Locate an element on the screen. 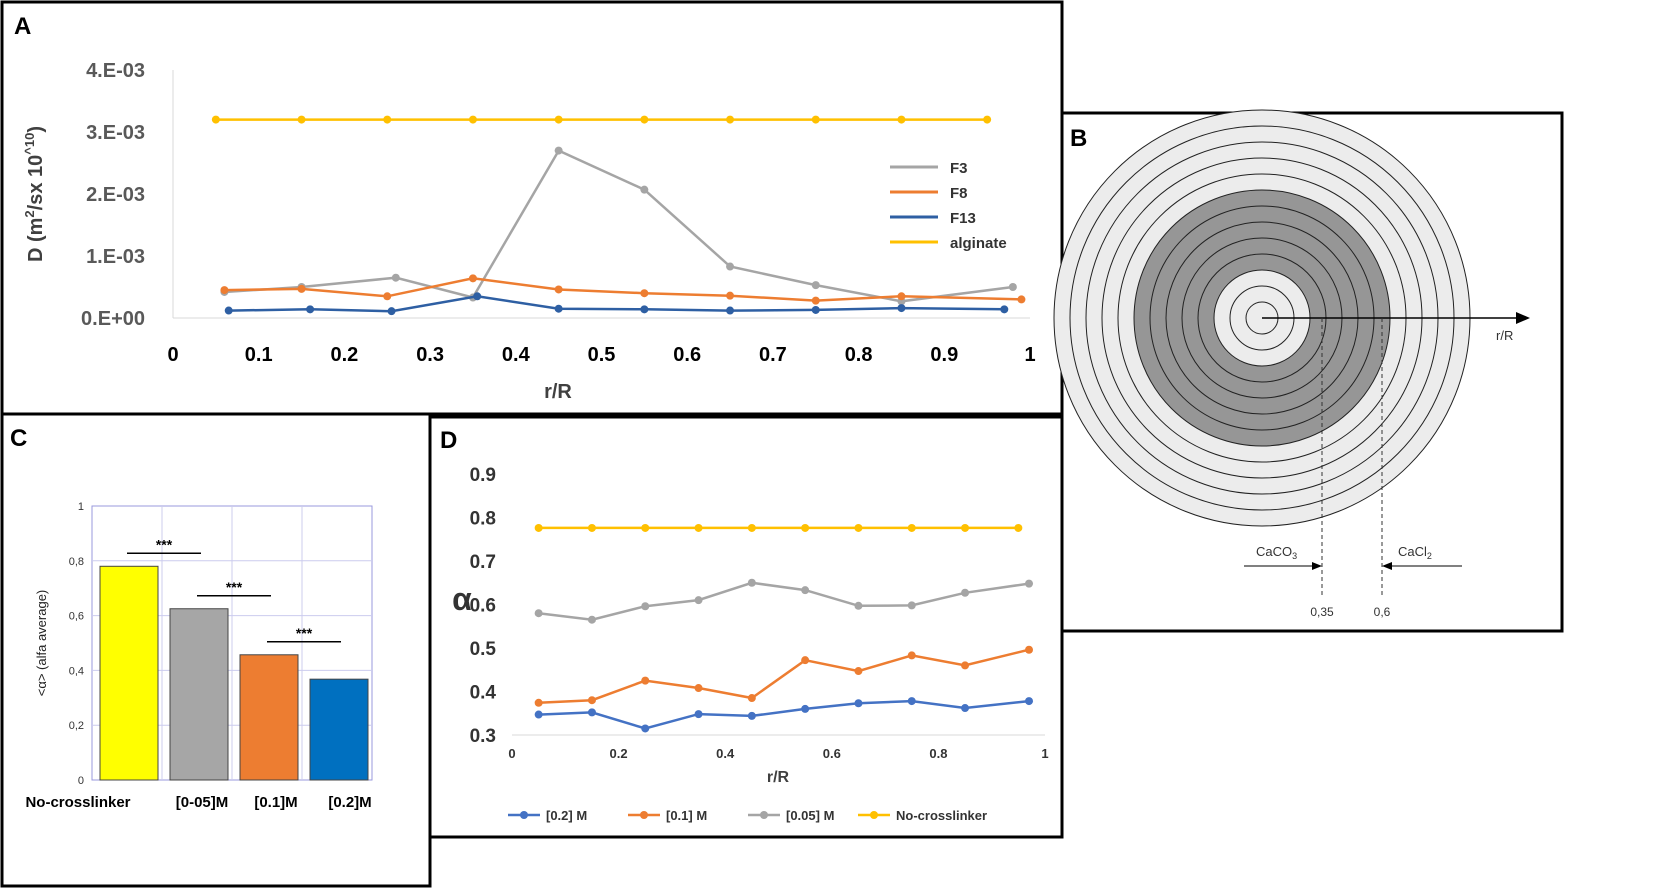 The image size is (1655, 892). panel-c-y-tick-label: 0,2 is located at coordinates (76, 726).